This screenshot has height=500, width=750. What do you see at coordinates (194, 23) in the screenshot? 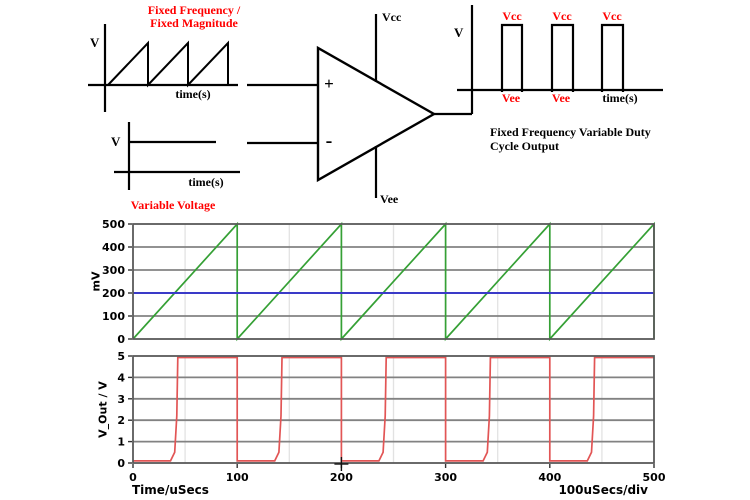
I see `sawtooth-graph-title-line2: Fixed Magnitude` at bounding box center [194, 23].